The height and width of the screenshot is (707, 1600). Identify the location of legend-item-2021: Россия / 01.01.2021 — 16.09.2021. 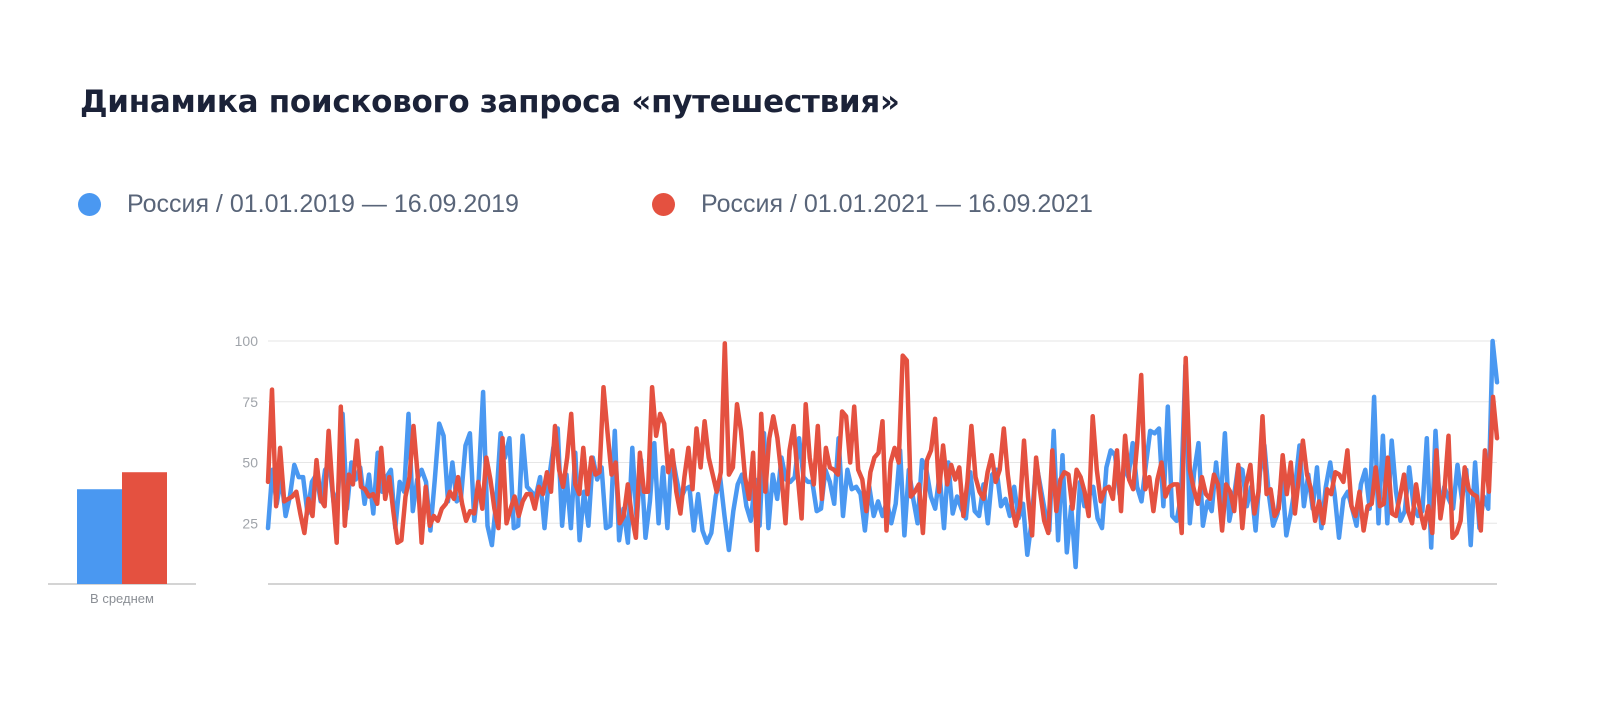
(872, 204).